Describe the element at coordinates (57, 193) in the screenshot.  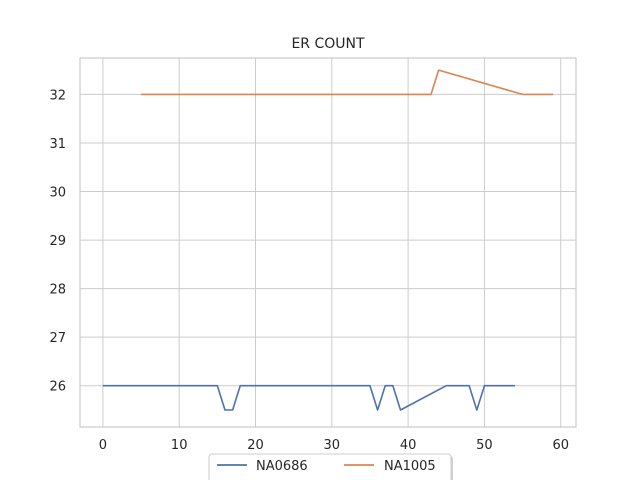
I see `y-tick-label-30: 30` at that location.